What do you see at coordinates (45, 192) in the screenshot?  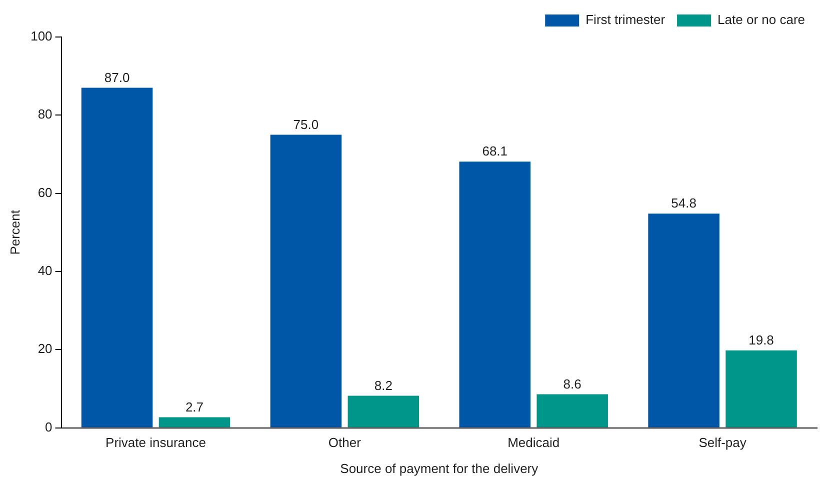 I see `y-tick-label: 60` at bounding box center [45, 192].